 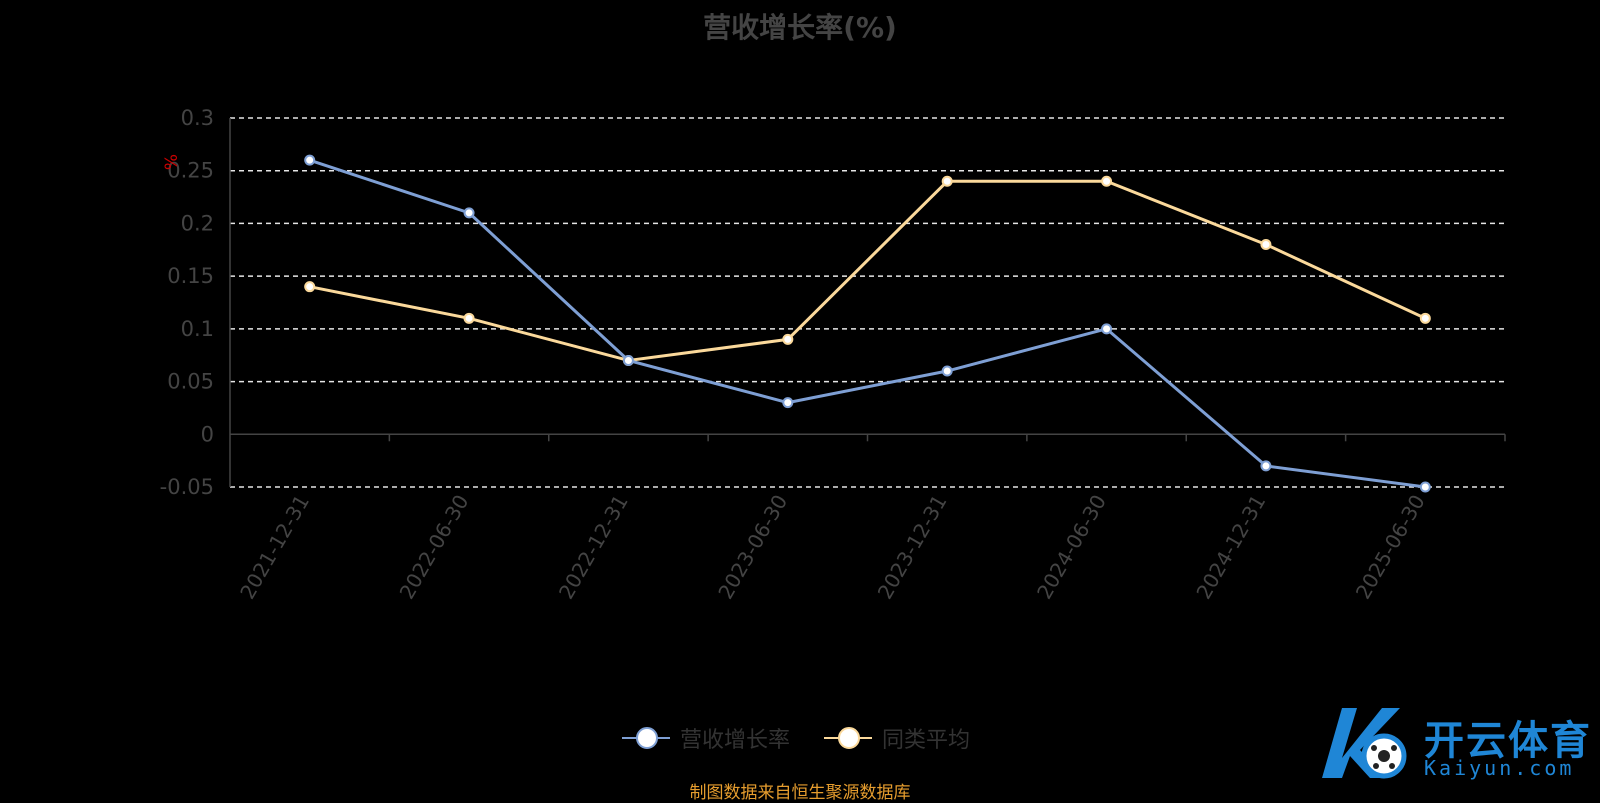 What do you see at coordinates (197, 118) in the screenshot?
I see `y-tick-label: 0.3` at bounding box center [197, 118].